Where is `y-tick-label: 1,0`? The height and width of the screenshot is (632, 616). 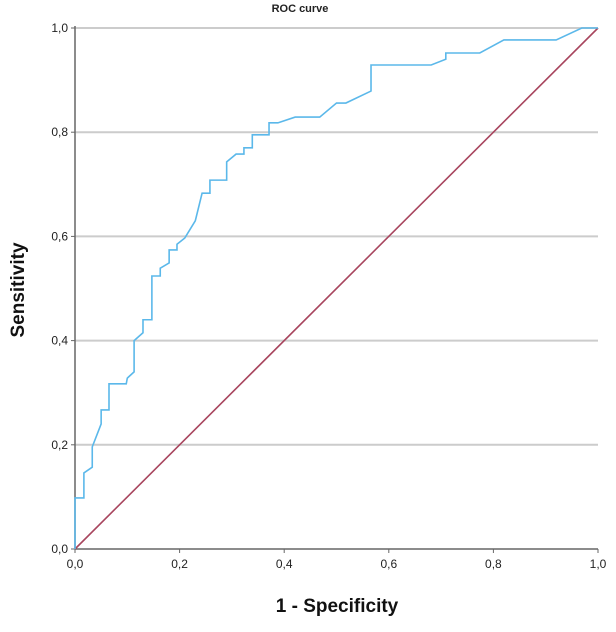 y-tick-label: 1,0 is located at coordinates (59, 28).